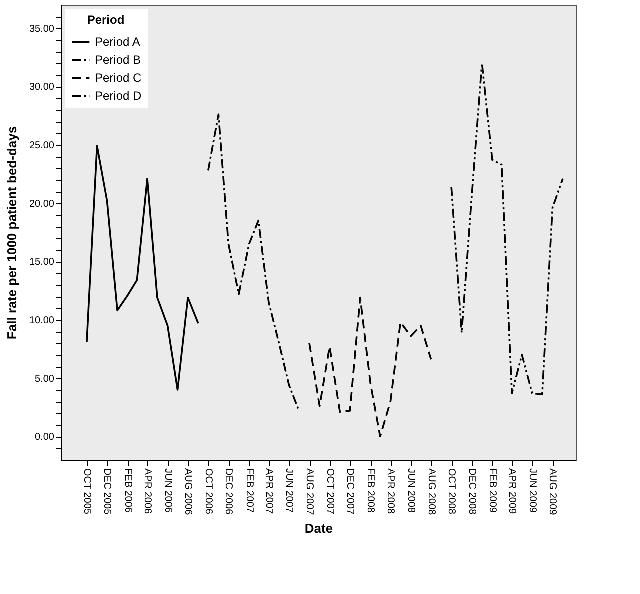  Describe the element at coordinates (168, 491) in the screenshot. I see `x-tick-label: JUN 2006` at that location.